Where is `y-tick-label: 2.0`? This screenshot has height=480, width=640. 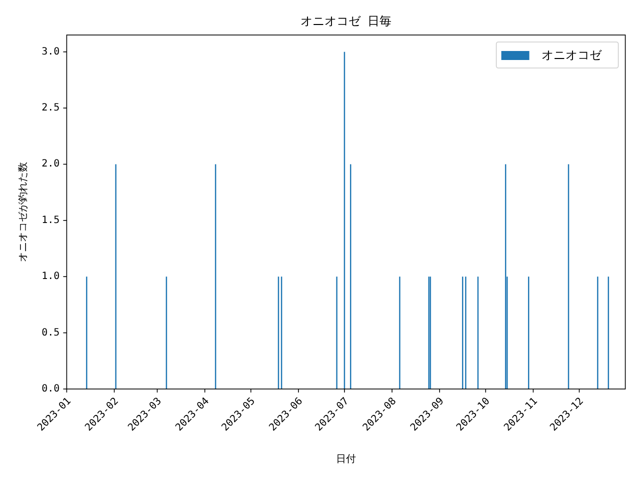
y-tick-label: 2.0 is located at coordinates (51, 164).